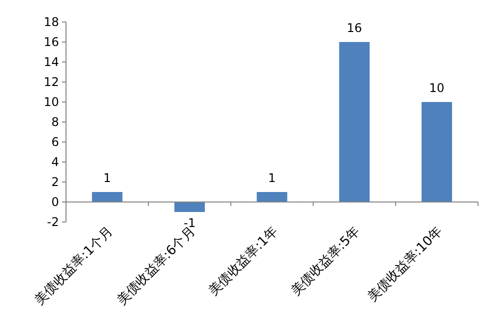 Image resolution: width=485 pixels, height=323 pixels. I want to click on data-label: 16, so click(354, 28).